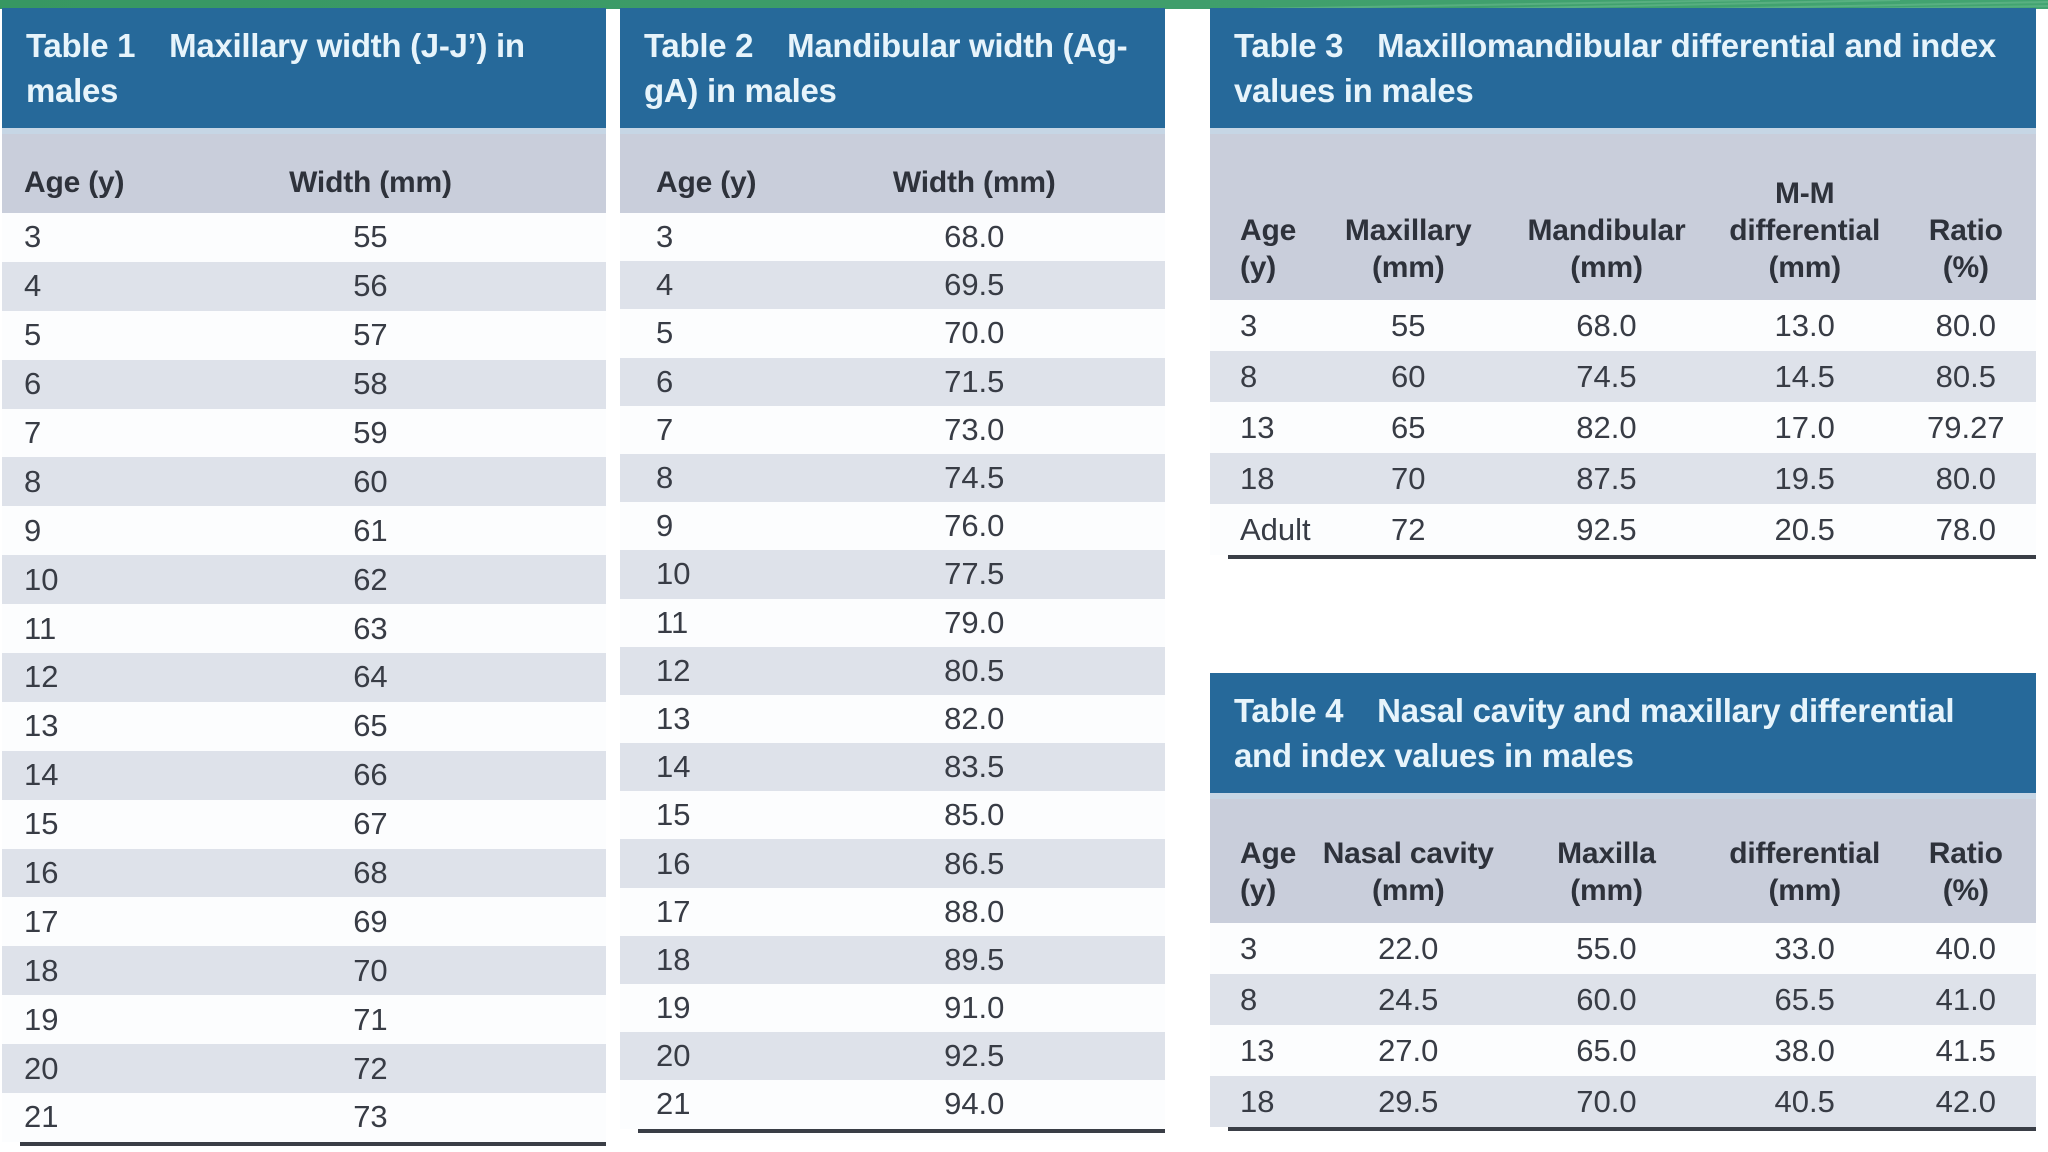 The height and width of the screenshot is (1152, 2048). I want to click on table4-label: Table 4, so click(1289, 710).